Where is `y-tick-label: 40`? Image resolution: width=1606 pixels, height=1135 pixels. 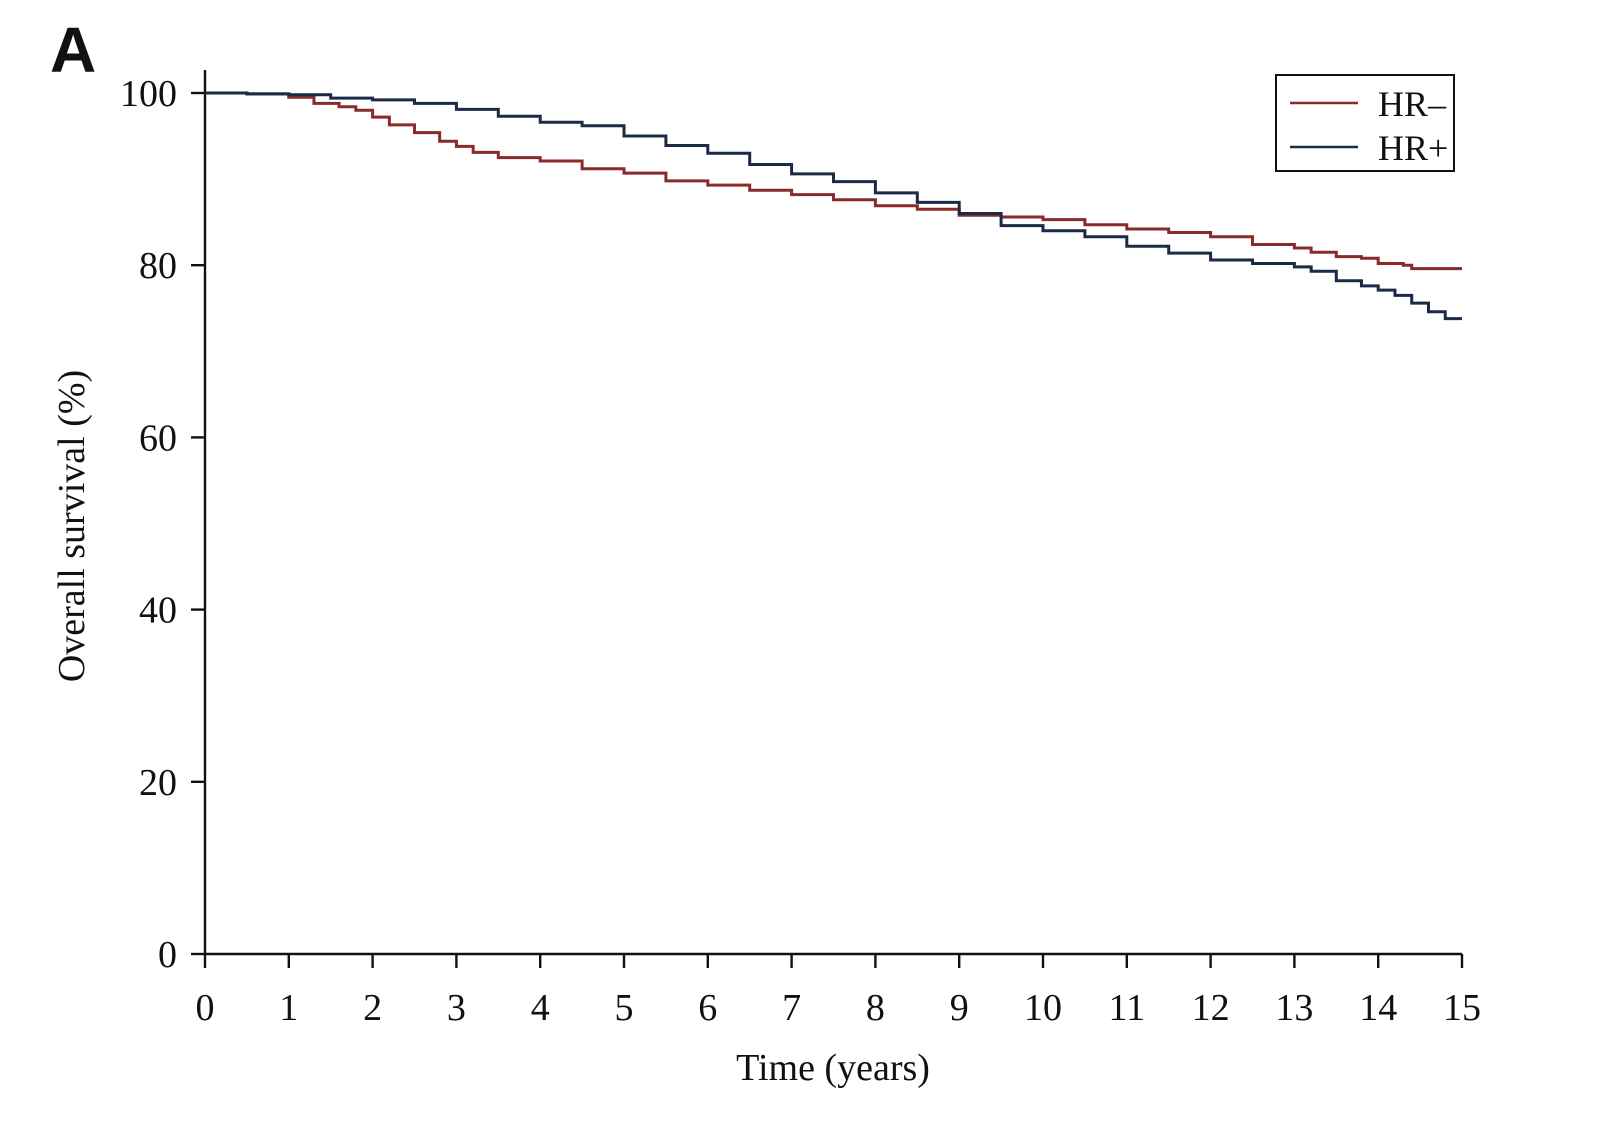 y-tick-label: 40 is located at coordinates (158, 611).